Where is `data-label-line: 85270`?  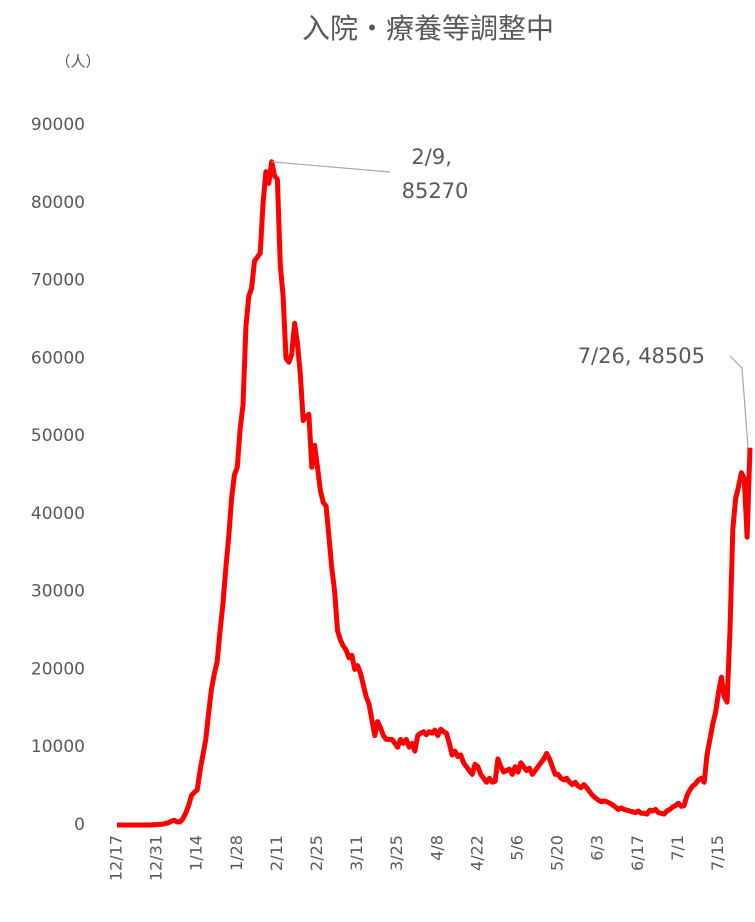 data-label-line: 85270 is located at coordinates (435, 191).